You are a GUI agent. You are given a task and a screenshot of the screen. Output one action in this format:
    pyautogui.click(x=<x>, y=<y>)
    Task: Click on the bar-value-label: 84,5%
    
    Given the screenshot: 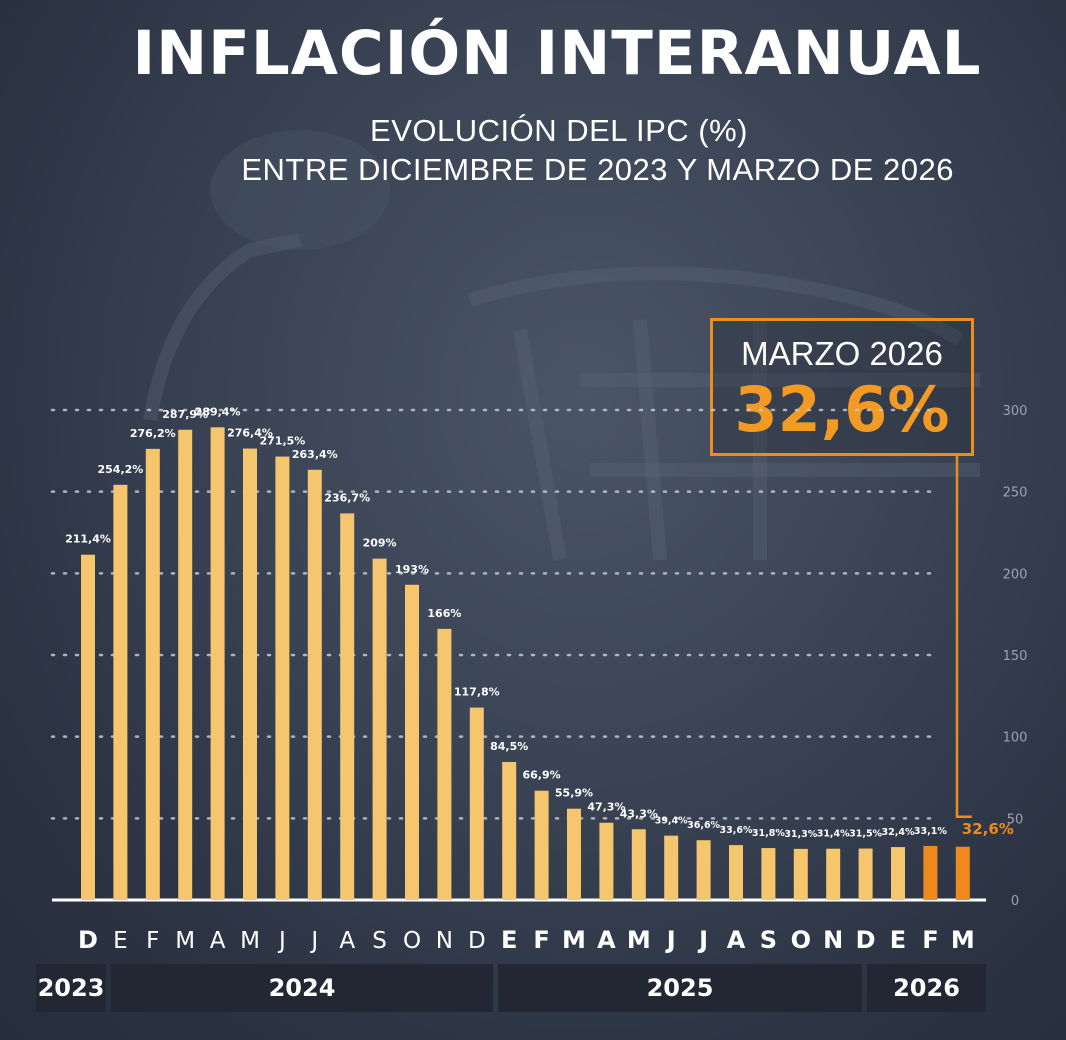 What is the action you would take?
    pyautogui.click(x=509, y=746)
    